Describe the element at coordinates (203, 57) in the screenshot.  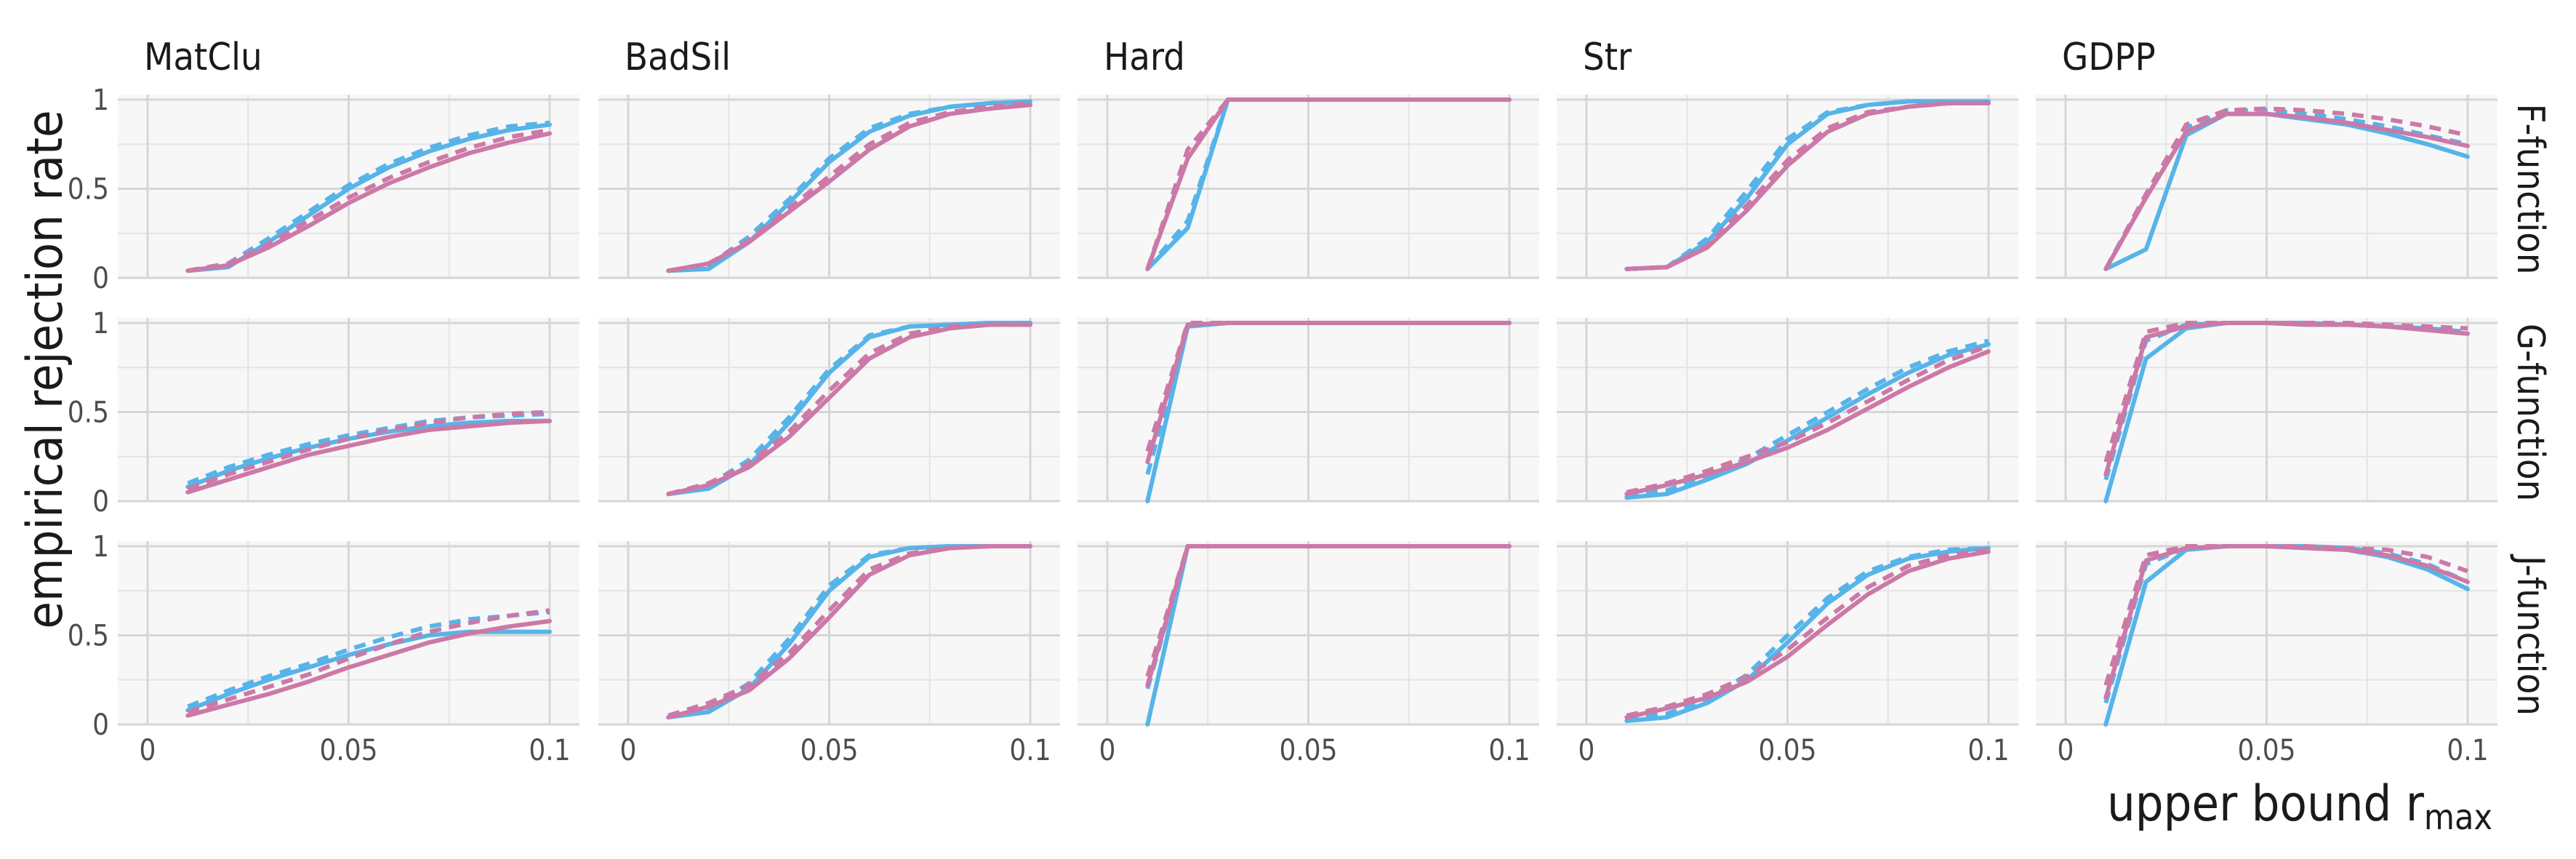
I see `column-title-matclu: MatClu` at that location.